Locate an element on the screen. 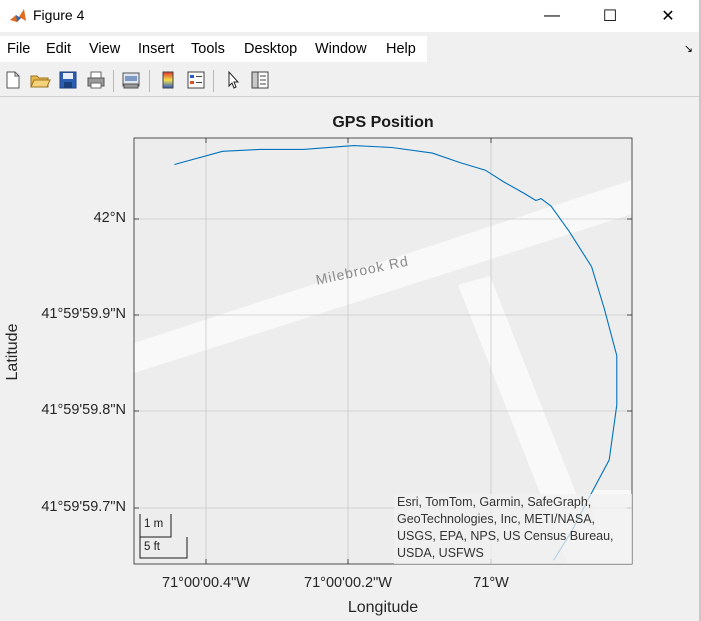  colorbar-icon is located at coordinates (168, 80).